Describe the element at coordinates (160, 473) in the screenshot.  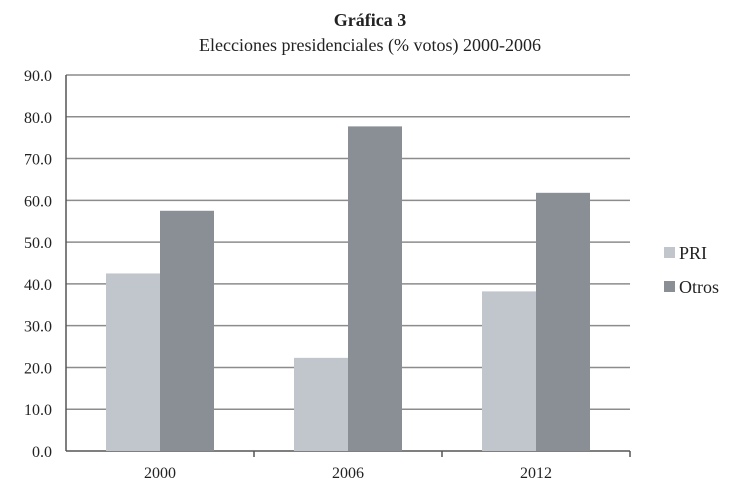
I see `x-tick-label: 2000` at that location.